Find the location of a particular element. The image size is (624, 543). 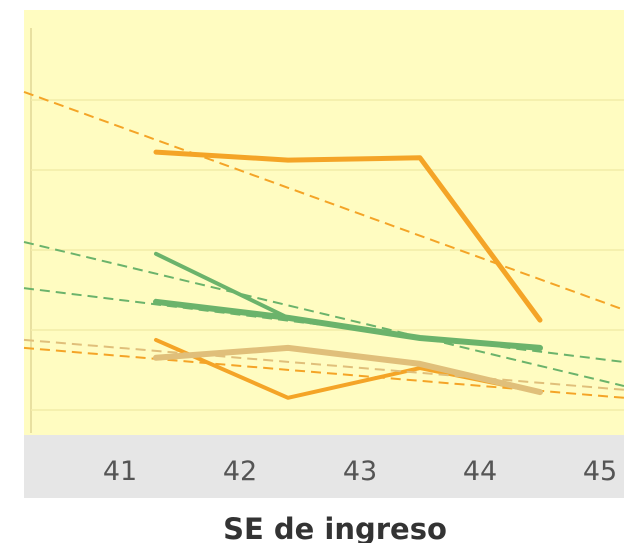

x-axis-band is located at coordinates (324, 466).